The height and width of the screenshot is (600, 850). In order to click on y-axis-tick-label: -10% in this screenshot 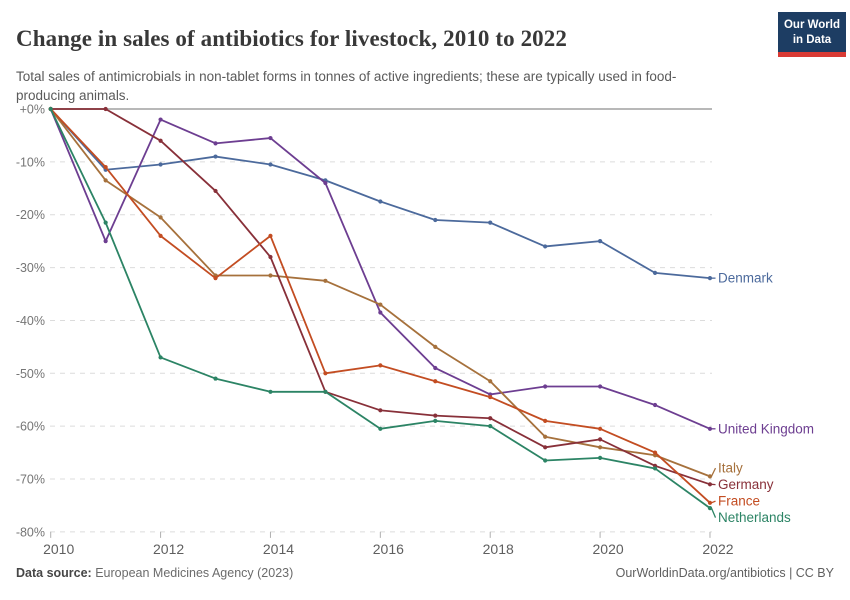, I will do `click(30, 162)`.